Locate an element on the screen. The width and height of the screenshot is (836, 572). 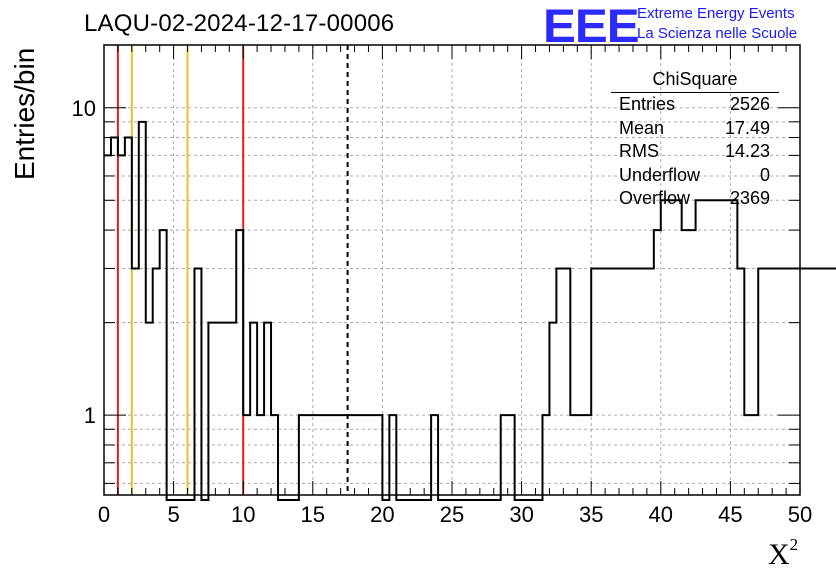
stats-label: Entries is located at coordinates (647, 104).